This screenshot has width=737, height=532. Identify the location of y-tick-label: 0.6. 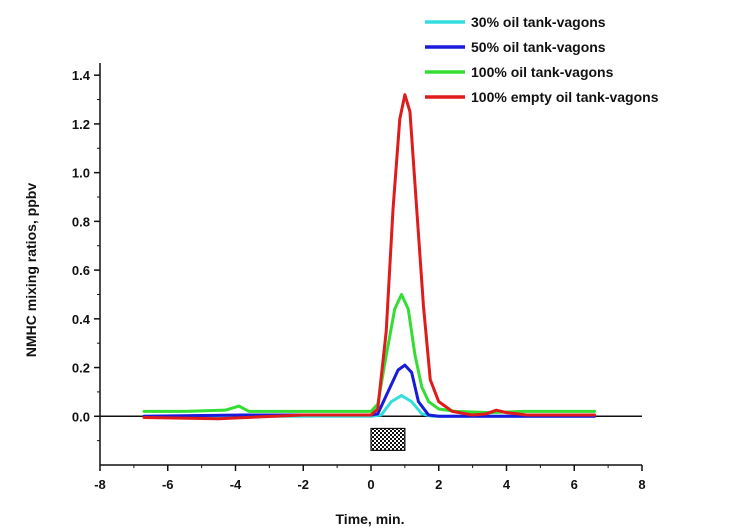
(81, 270).